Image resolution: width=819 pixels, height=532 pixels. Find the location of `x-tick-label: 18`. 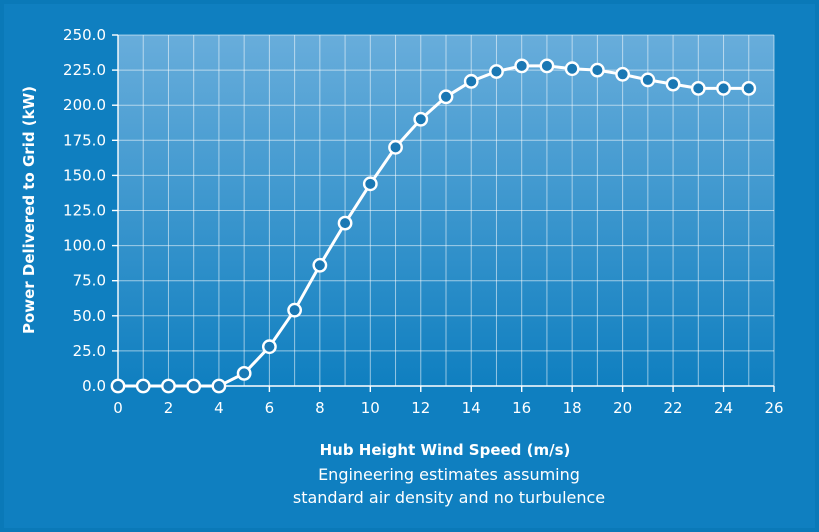

x-tick-label: 18 is located at coordinates (572, 408).